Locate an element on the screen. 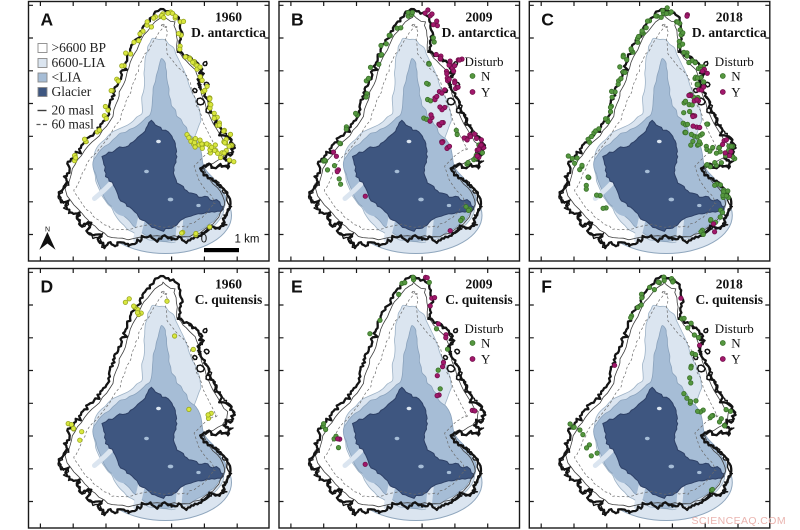 This screenshot has height=530, width=800. svg-text: 0 is located at coordinates (204, 240).